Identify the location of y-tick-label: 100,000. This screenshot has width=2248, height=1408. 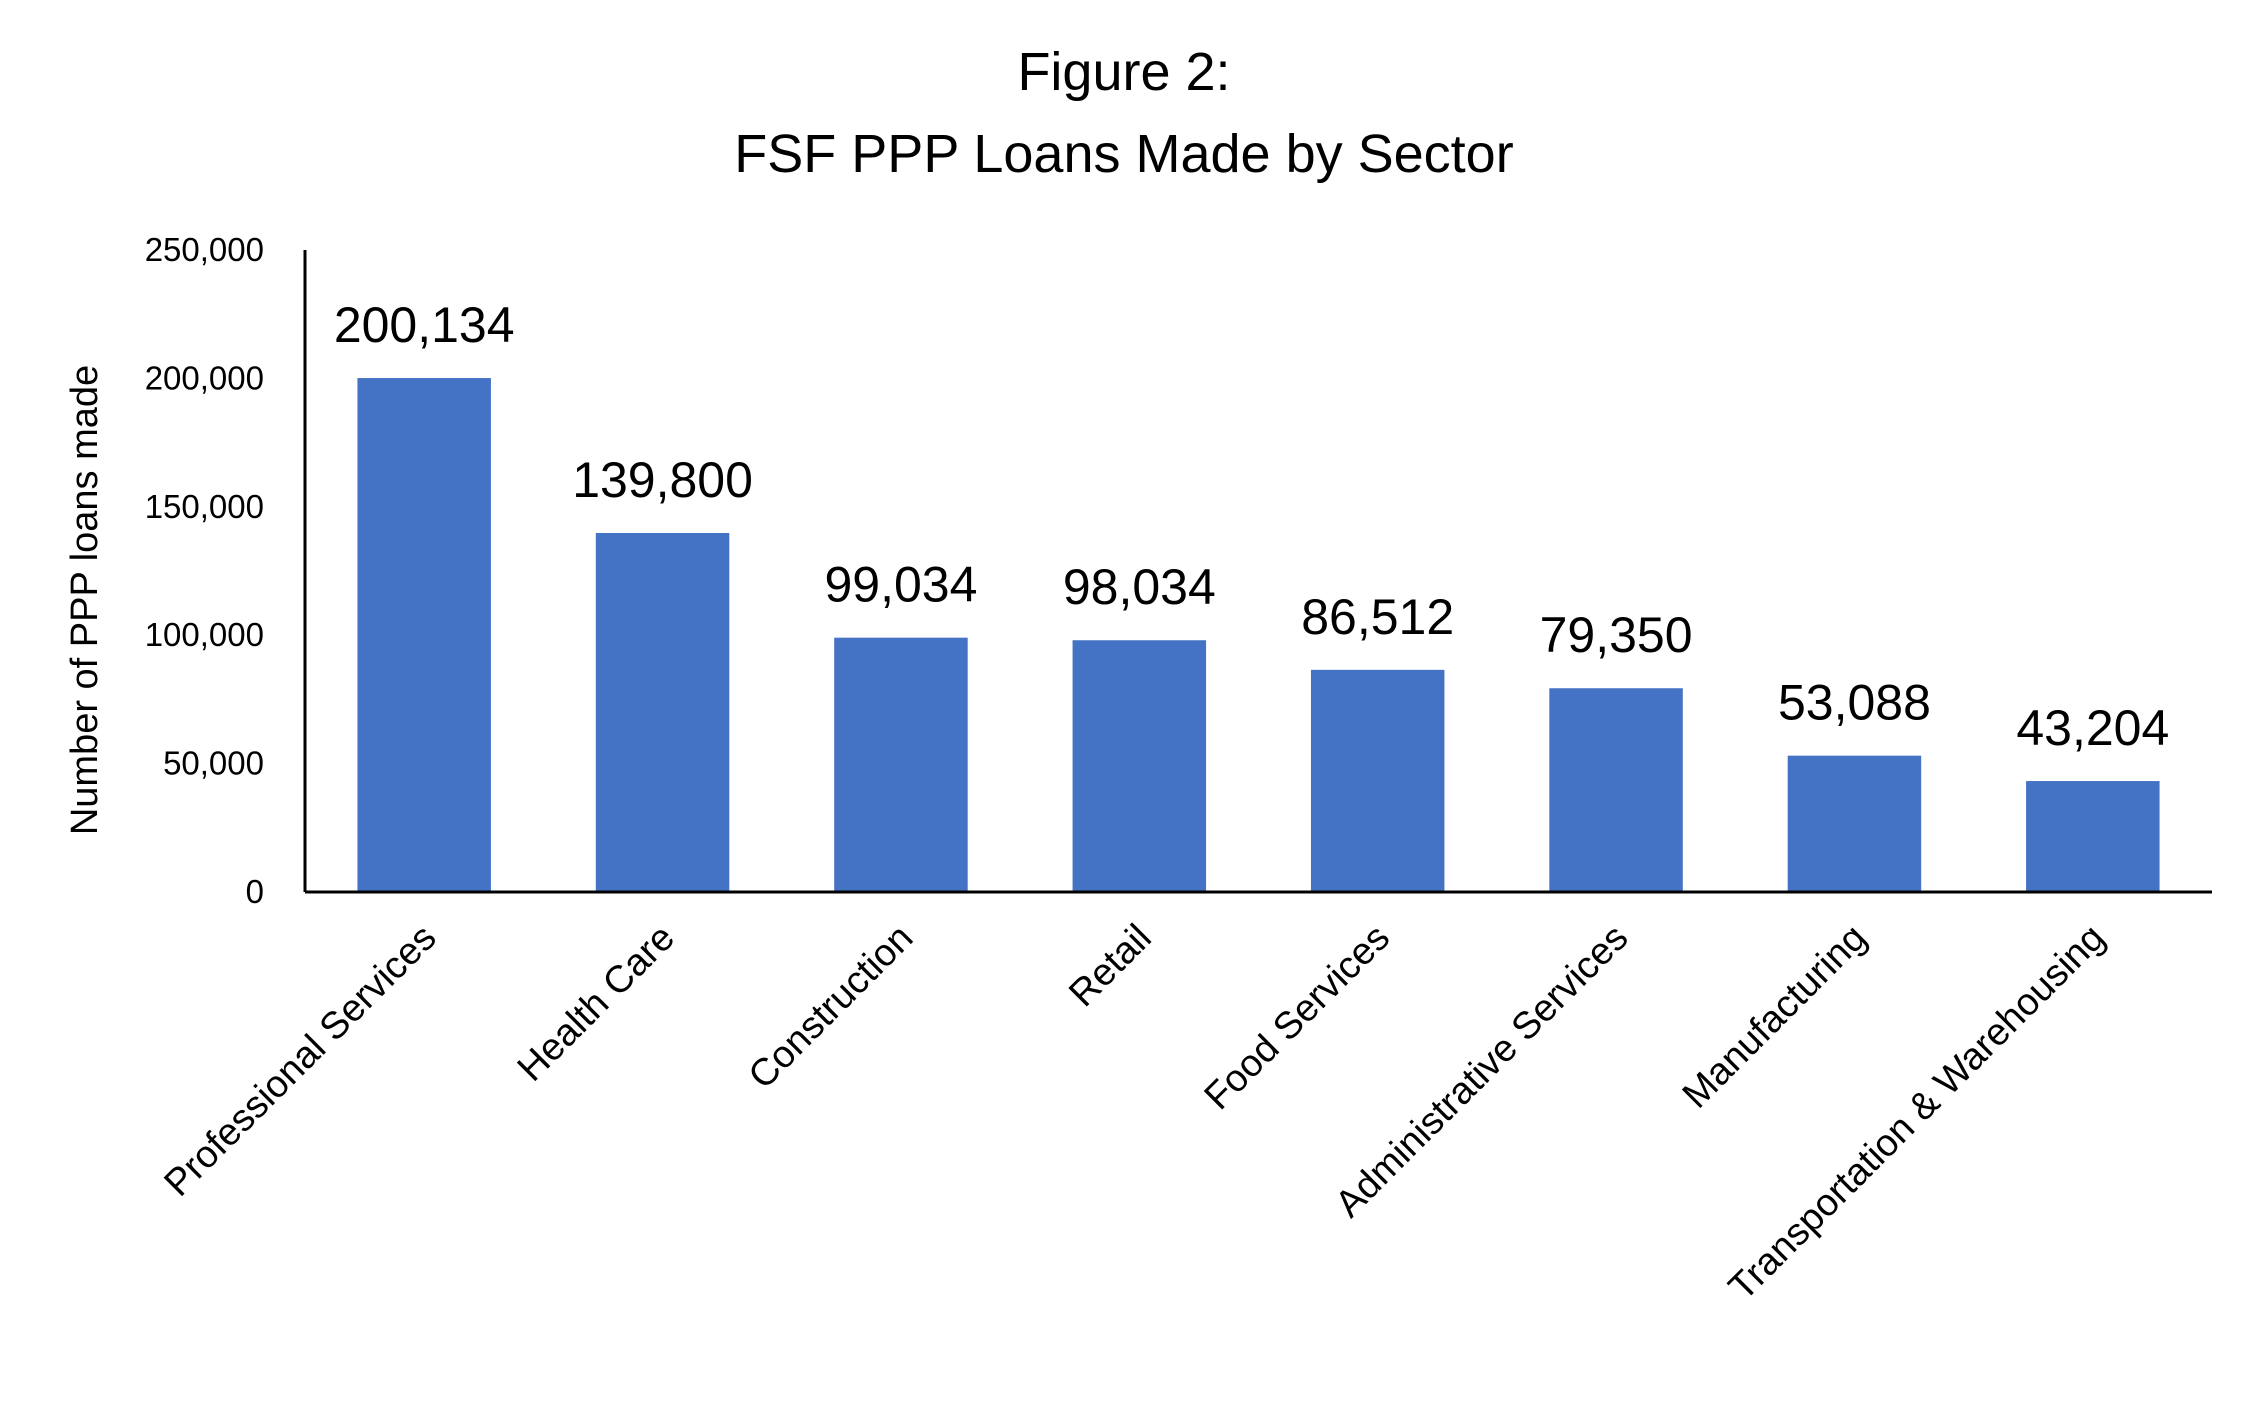
(204, 634).